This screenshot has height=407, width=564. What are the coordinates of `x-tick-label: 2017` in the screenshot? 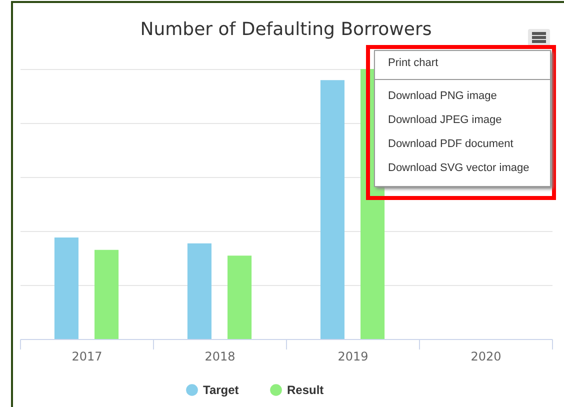 It's located at (87, 357).